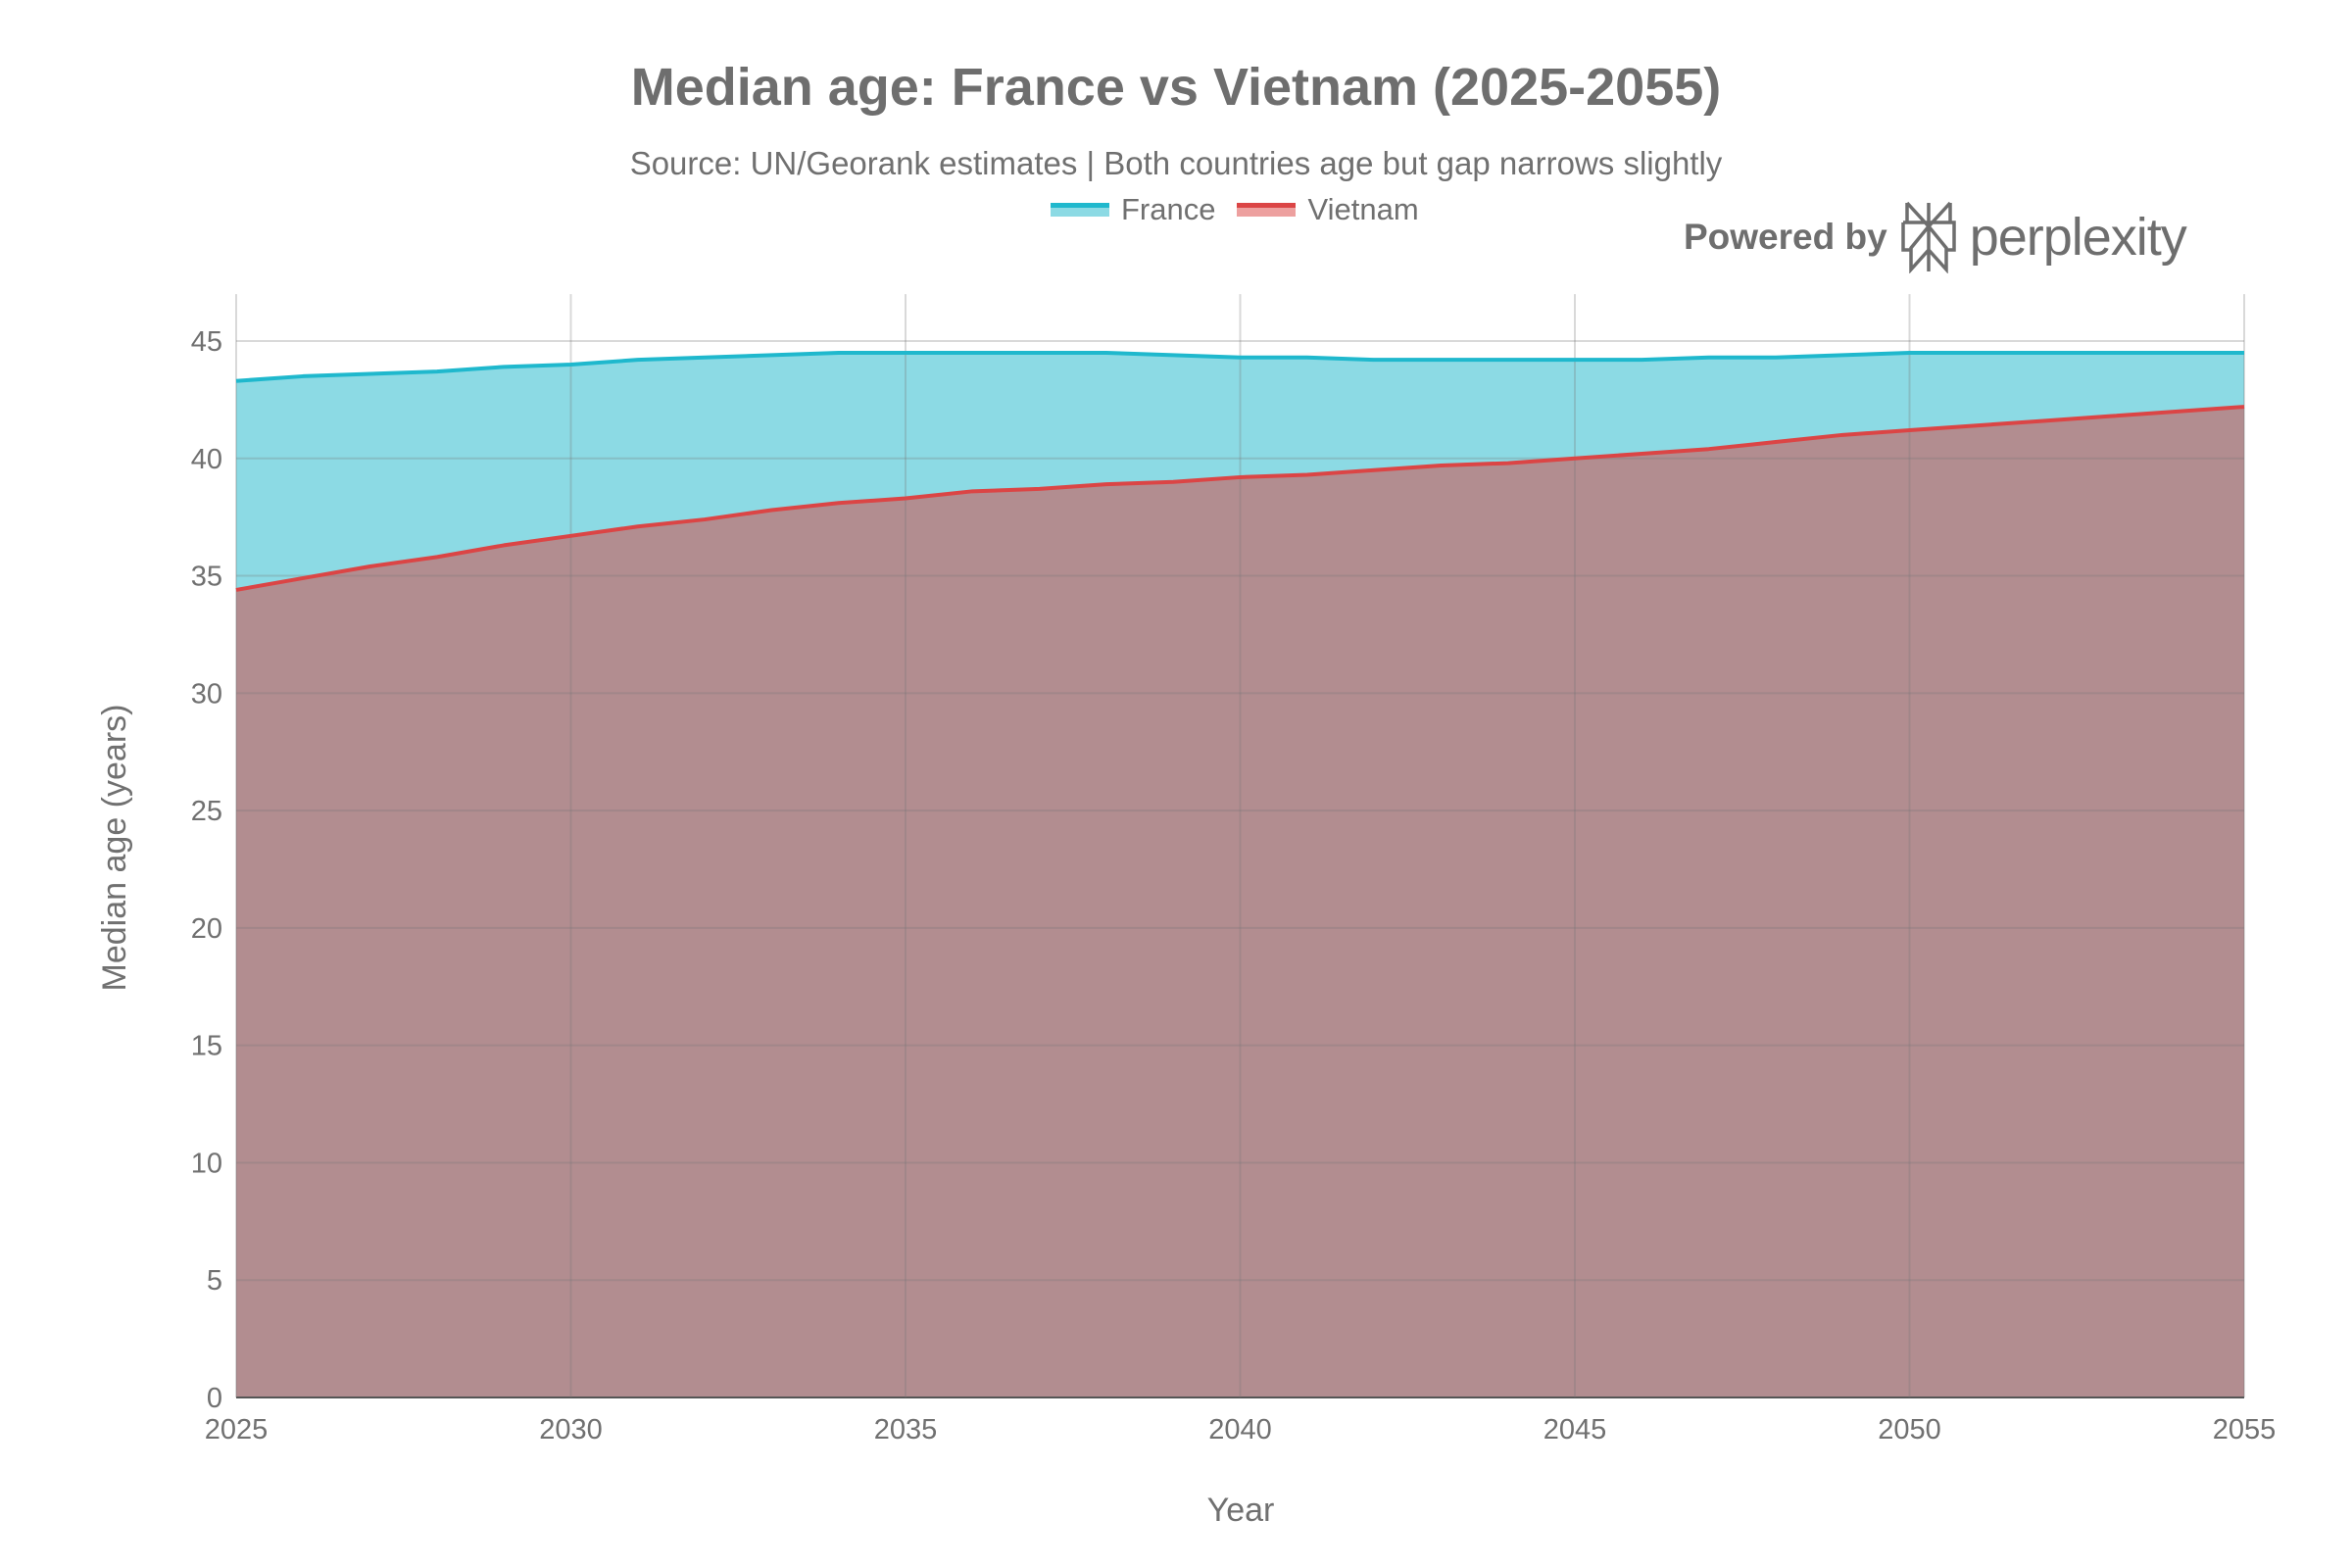 This screenshot has height=1568, width=2352. Describe the element at coordinates (1575, 1430) in the screenshot. I see `x-tick-label-2045: 2045` at that location.